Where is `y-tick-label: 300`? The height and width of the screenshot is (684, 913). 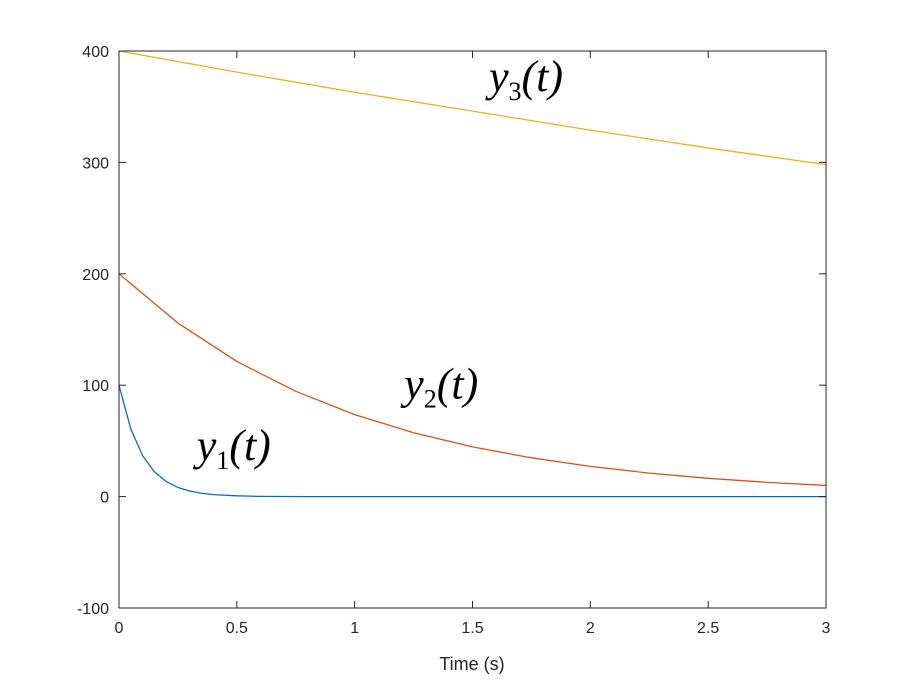
y-tick-label: 300 is located at coordinates (95, 163).